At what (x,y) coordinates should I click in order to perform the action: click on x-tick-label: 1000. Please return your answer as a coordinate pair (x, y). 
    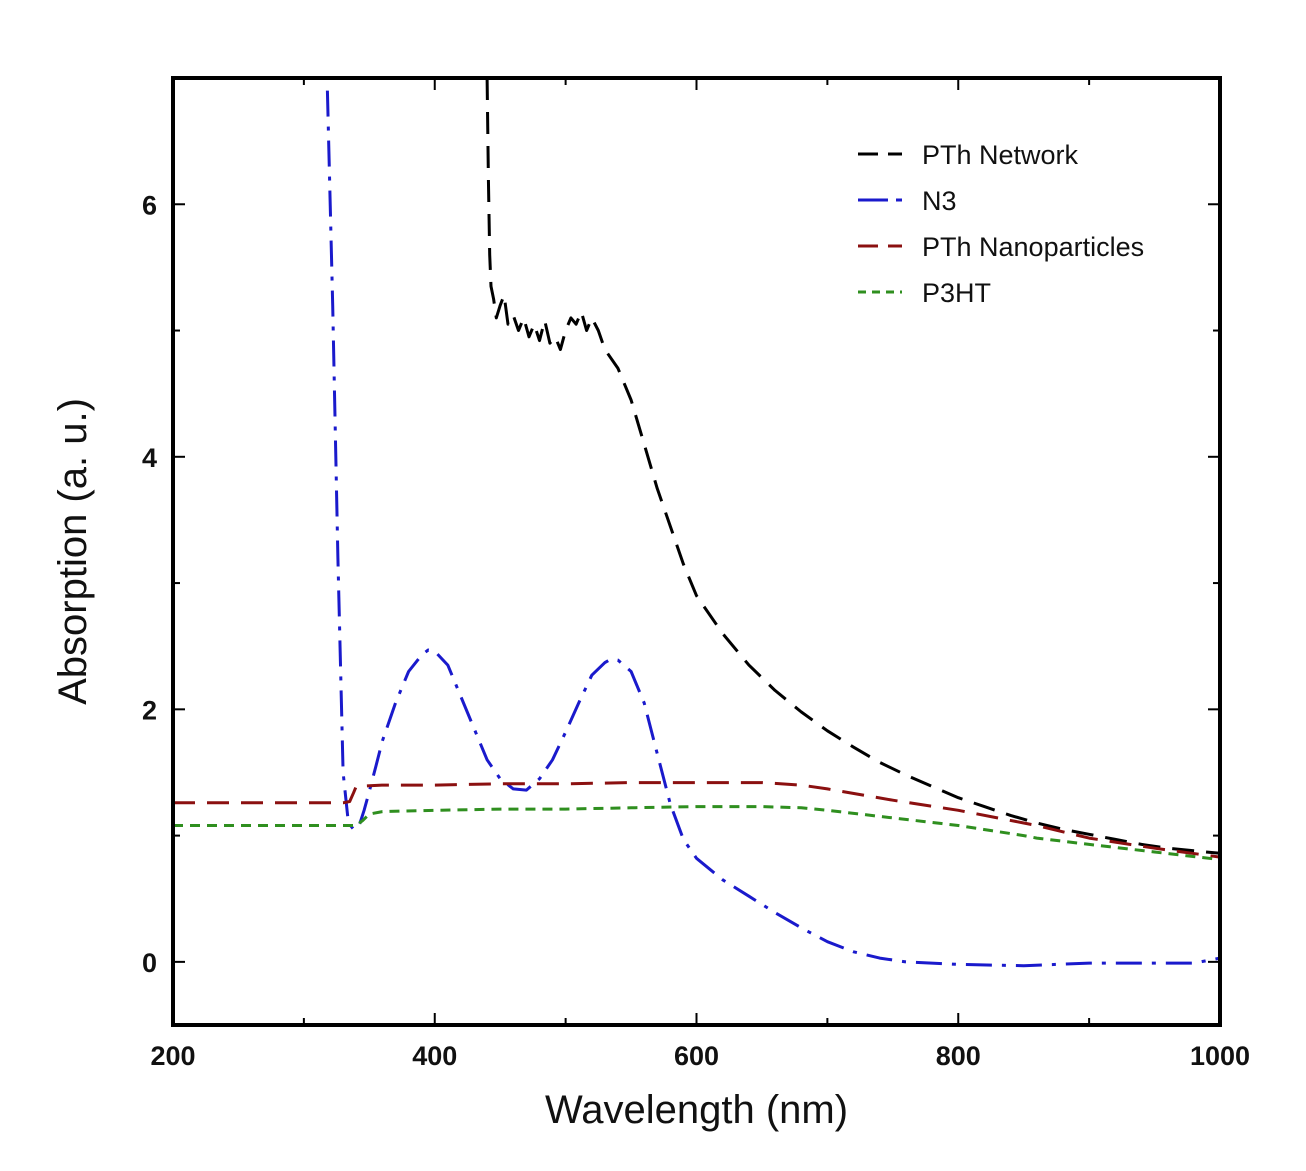
    Looking at the image, I should click on (1220, 1056).